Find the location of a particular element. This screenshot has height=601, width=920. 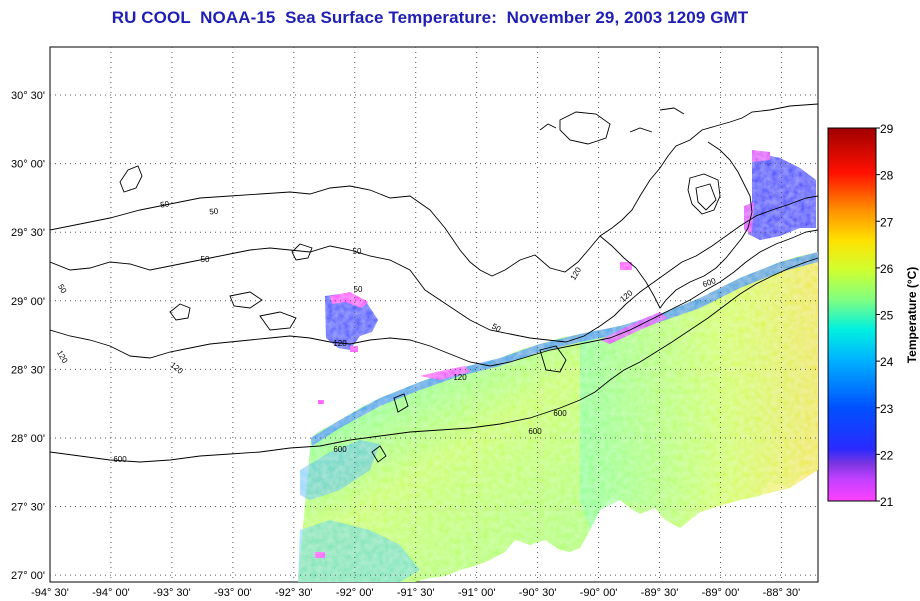

sst-swath-east is located at coordinates (699, 391).